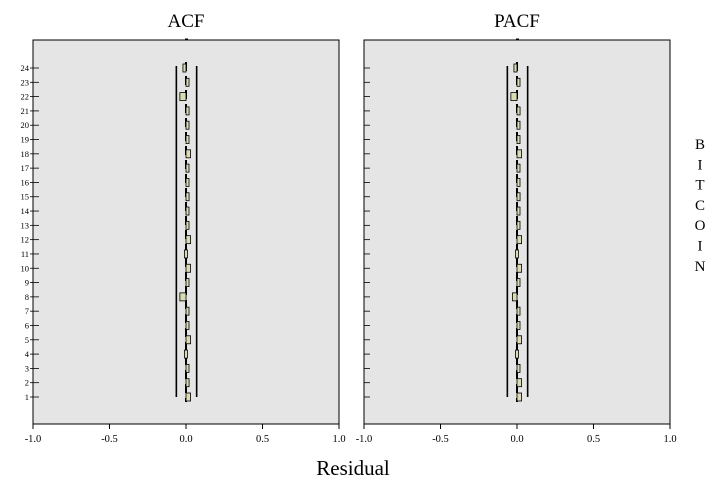  Describe the element at coordinates (25, 268) in the screenshot. I see `lag-label: 10` at that location.